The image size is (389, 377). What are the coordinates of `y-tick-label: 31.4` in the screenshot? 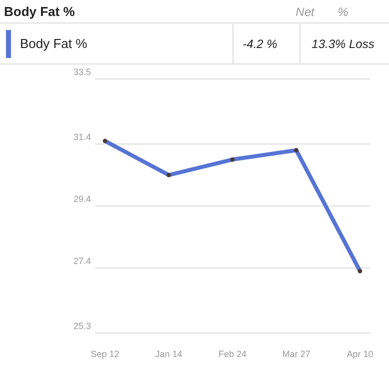 It's located at (82, 137).